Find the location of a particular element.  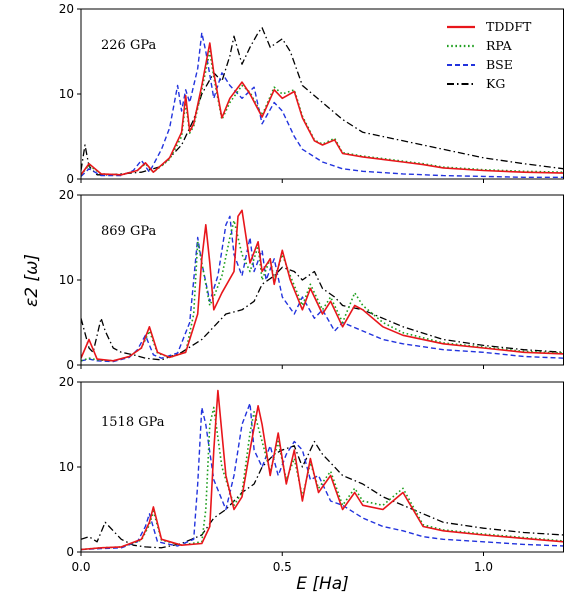

legend-label-tddft: TDDFT is located at coordinates (509, 26).